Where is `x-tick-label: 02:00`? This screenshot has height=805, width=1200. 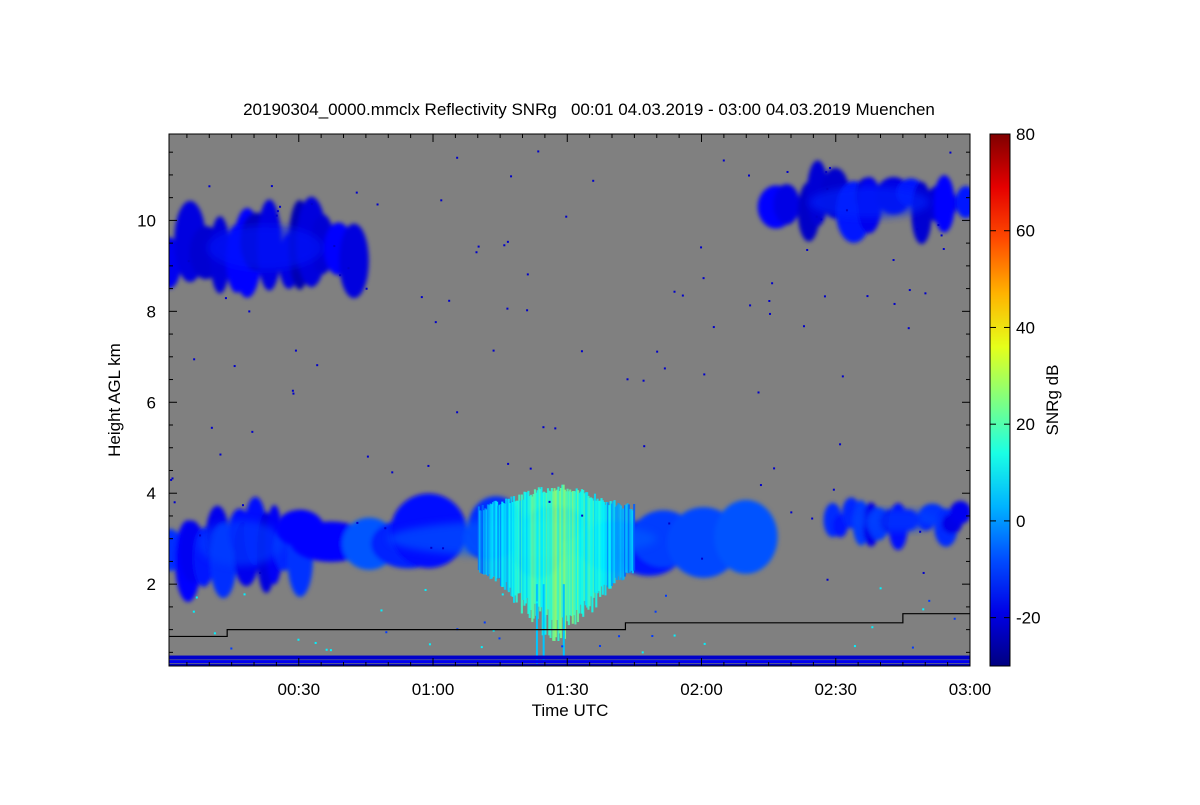
x-tick-label: 02:00 is located at coordinates (701, 689).